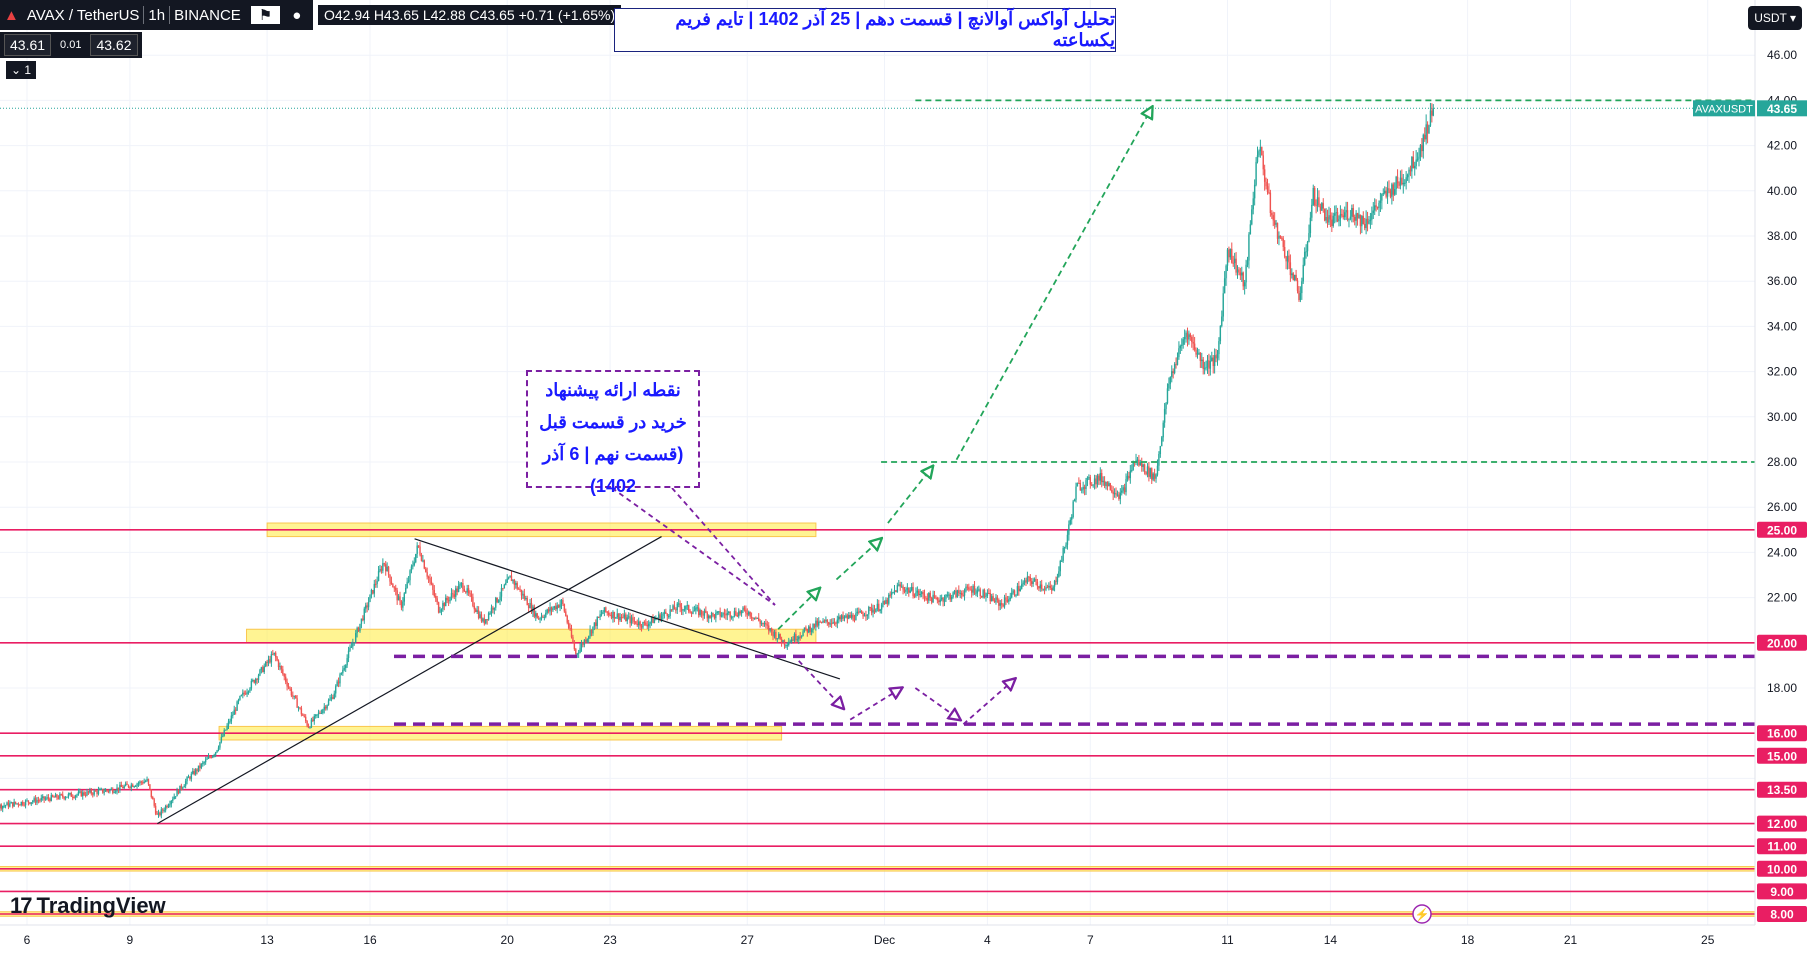  I want to click on bid-price: 43.61, so click(28, 45).